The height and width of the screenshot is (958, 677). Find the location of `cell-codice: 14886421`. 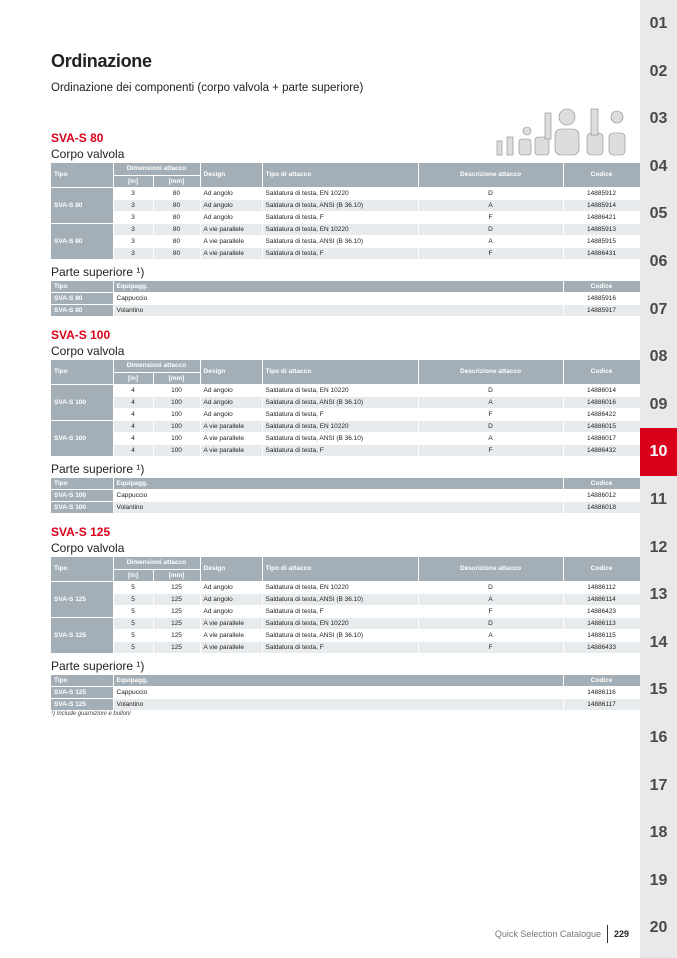

cell-codice: 14886421 is located at coordinates (602, 217).